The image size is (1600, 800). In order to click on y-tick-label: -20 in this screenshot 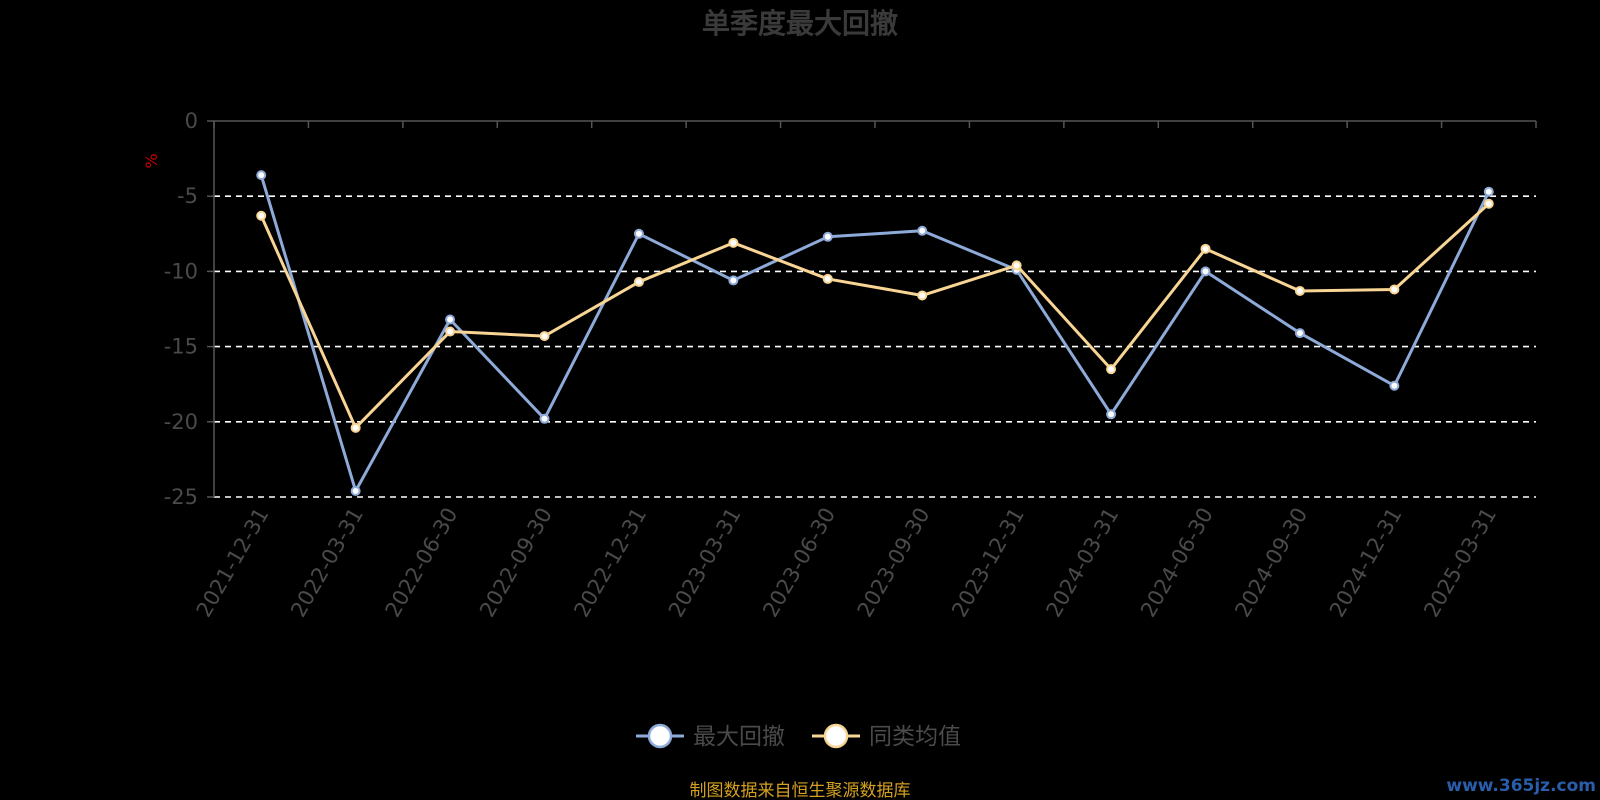, I will do `click(181, 422)`.